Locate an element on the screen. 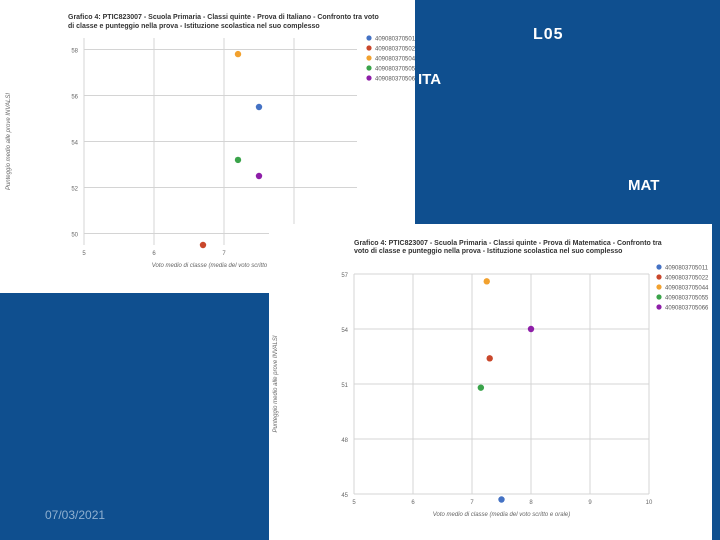 This screenshot has height=540, width=720. ita-legend-entry-3: 4090803705044 is located at coordinates (395, 60).